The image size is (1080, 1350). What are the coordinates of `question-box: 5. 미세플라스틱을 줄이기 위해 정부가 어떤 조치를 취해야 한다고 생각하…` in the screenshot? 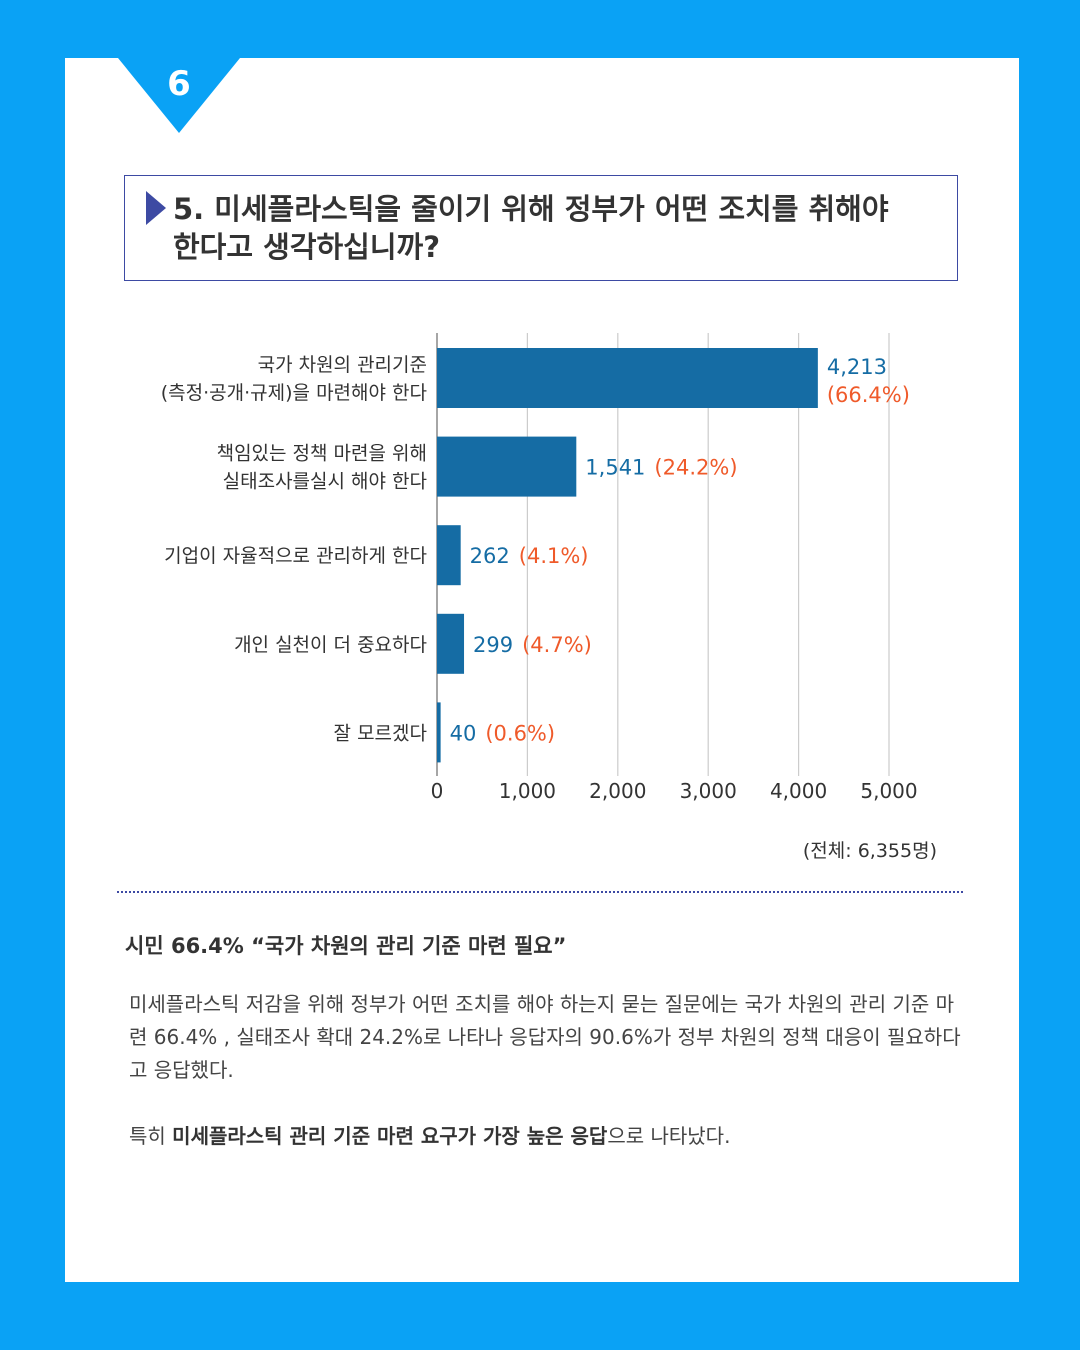 It's located at (541, 228).